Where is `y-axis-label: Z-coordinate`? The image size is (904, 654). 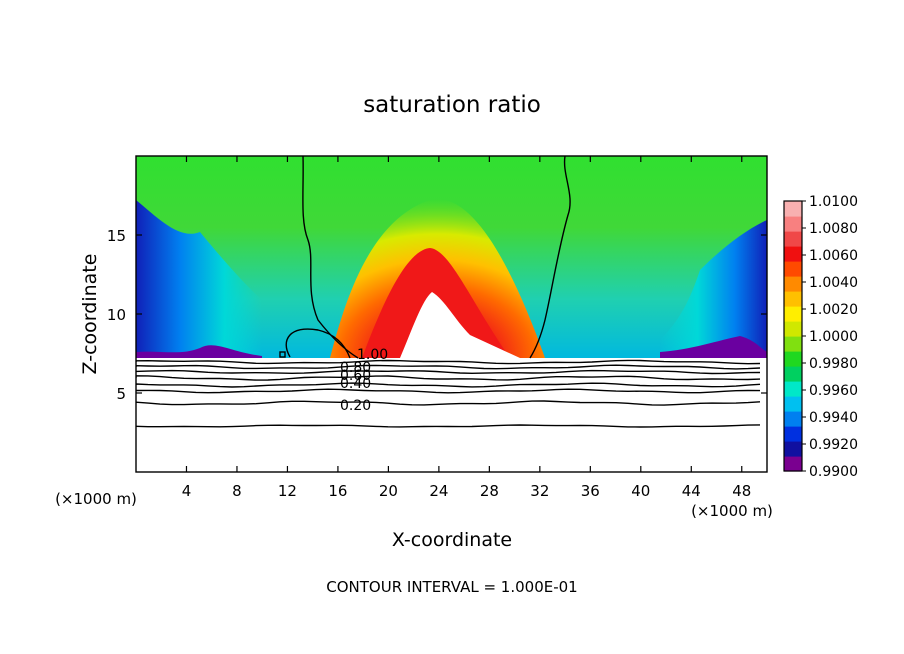
y-axis-label: Z-coordinate is located at coordinates (90, 314).